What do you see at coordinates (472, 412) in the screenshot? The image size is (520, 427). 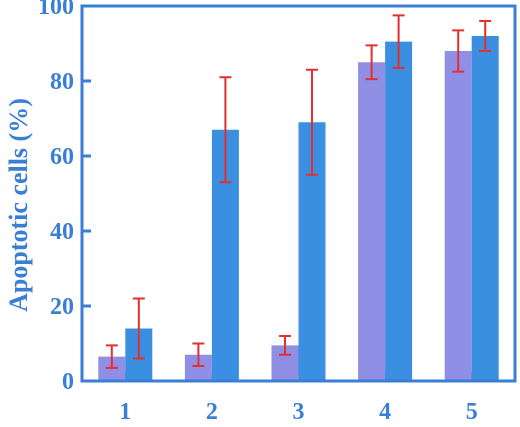 I see `x-tick-label: 5` at bounding box center [472, 412].